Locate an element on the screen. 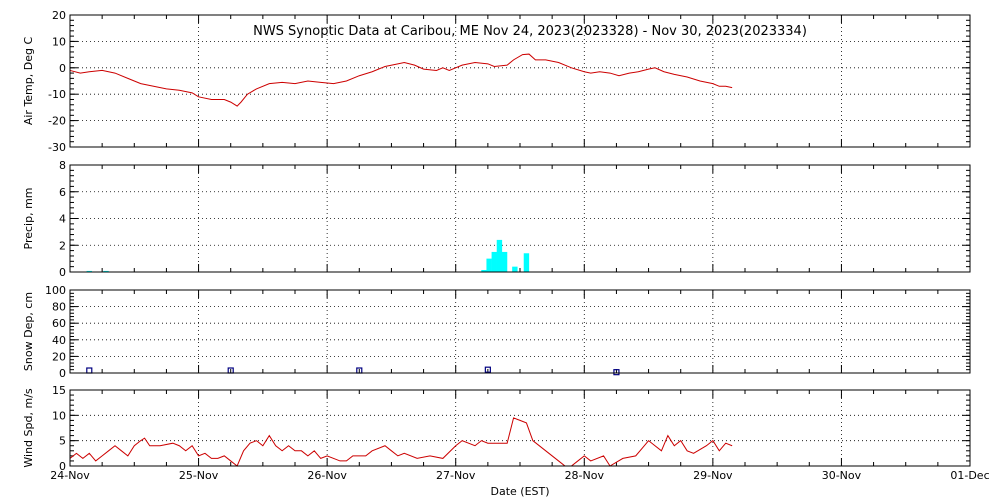 This screenshot has height=500, width=1000. precip-y-axis-label: Precip, mm is located at coordinates (28, 219).